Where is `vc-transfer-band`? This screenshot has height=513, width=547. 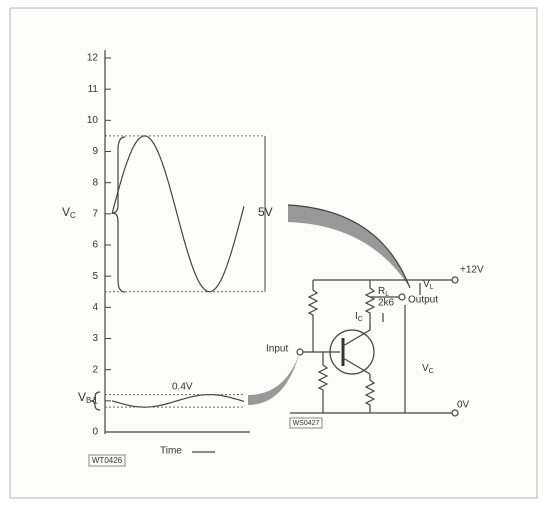
vc-transfer-band is located at coordinates (349, 246).